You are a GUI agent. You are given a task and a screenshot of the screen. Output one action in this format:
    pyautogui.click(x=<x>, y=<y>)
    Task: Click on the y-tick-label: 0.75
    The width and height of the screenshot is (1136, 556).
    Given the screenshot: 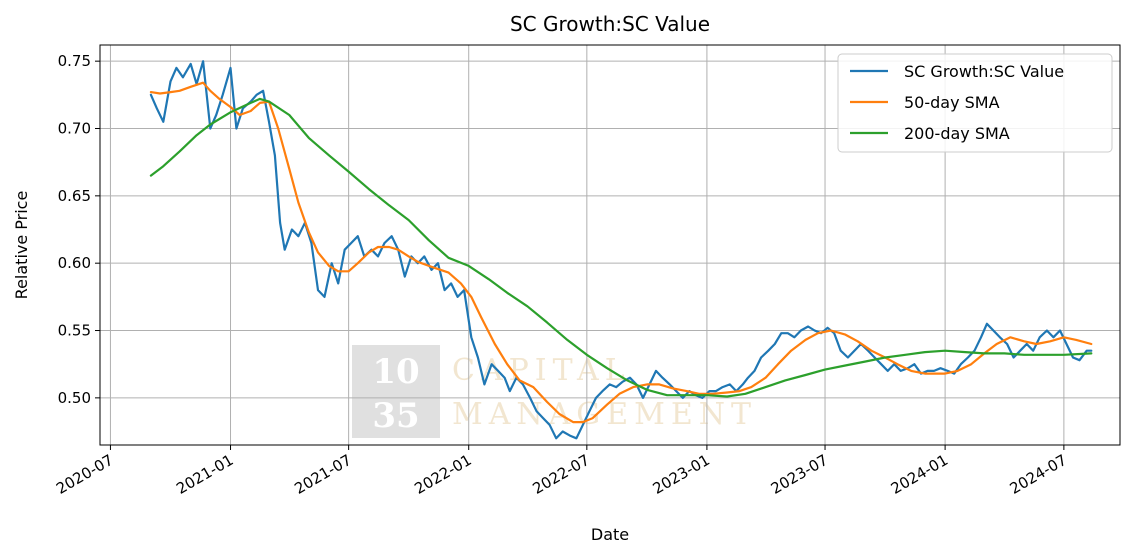 What is the action you would take?
    pyautogui.click(x=74, y=61)
    